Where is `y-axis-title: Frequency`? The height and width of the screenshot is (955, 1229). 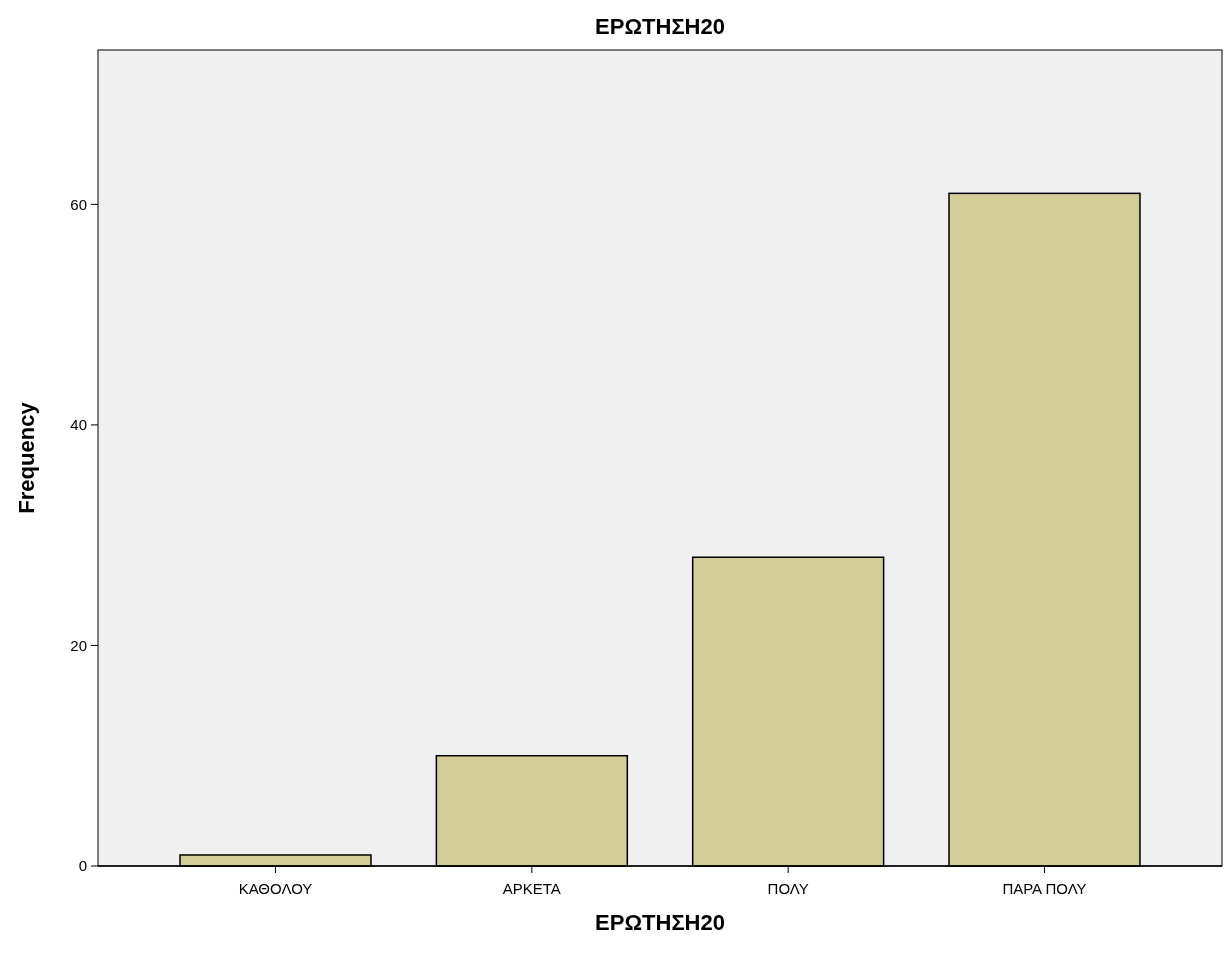
y-axis-title: Frequency is located at coordinates (26, 457).